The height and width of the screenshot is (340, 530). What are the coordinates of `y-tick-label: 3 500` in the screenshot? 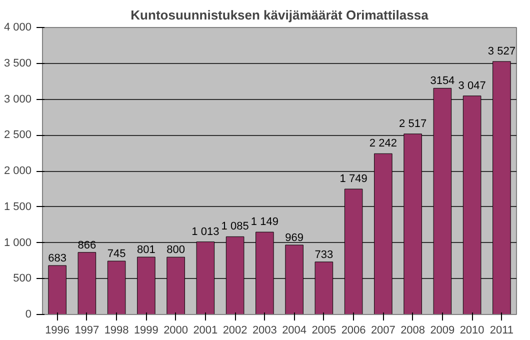 It's located at (18, 63).